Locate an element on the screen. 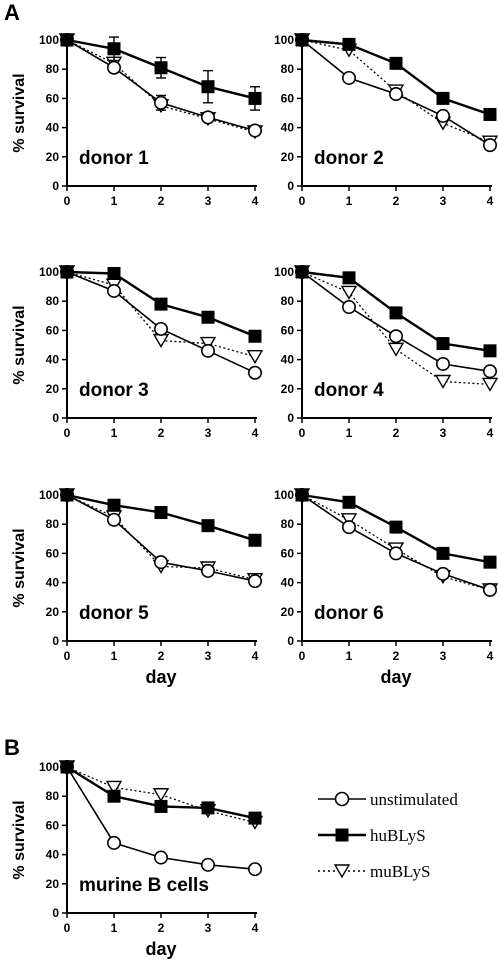 The width and height of the screenshot is (498, 964). series-line-unstimulated is located at coordinates (161, 85).